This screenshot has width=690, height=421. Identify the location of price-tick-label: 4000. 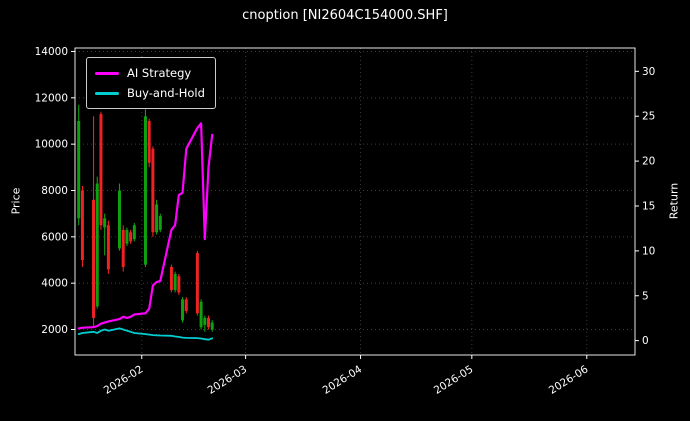
(54, 284).